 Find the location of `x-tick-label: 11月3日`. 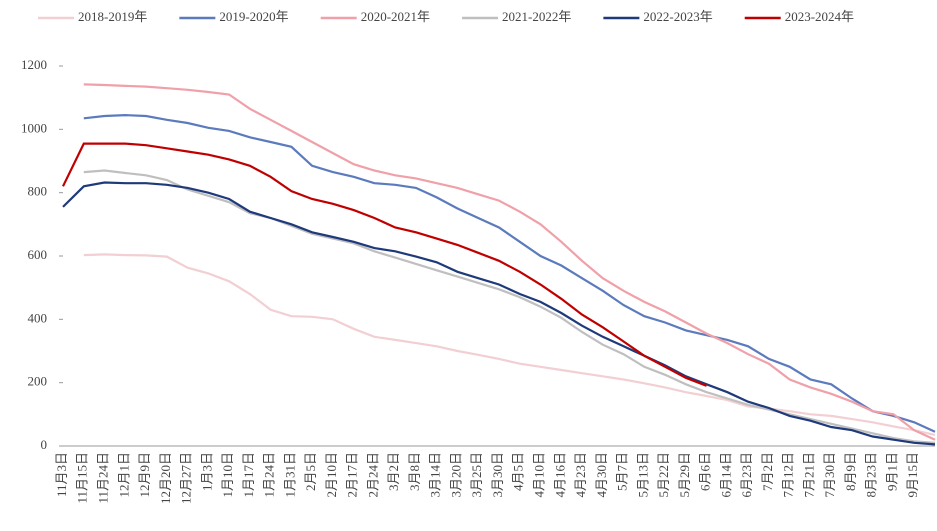

x-tick-label: 11月3日 is located at coordinates (61, 474).